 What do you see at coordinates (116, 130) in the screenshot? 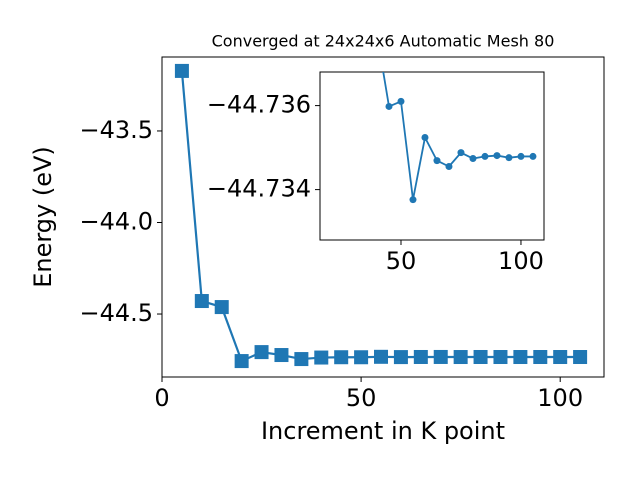
I see `y-tick-label: −43.5` at bounding box center [116, 130].